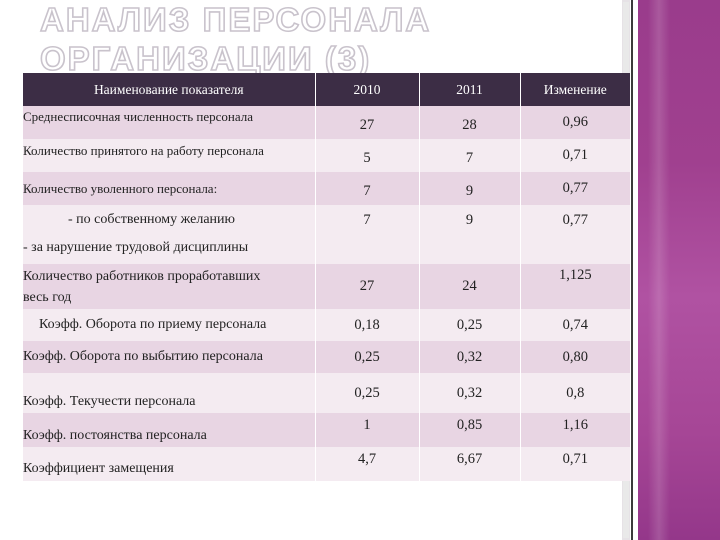 This screenshot has width=720, height=540. Describe the element at coordinates (470, 89) in the screenshot. I see `header-2011: 2011` at that location.